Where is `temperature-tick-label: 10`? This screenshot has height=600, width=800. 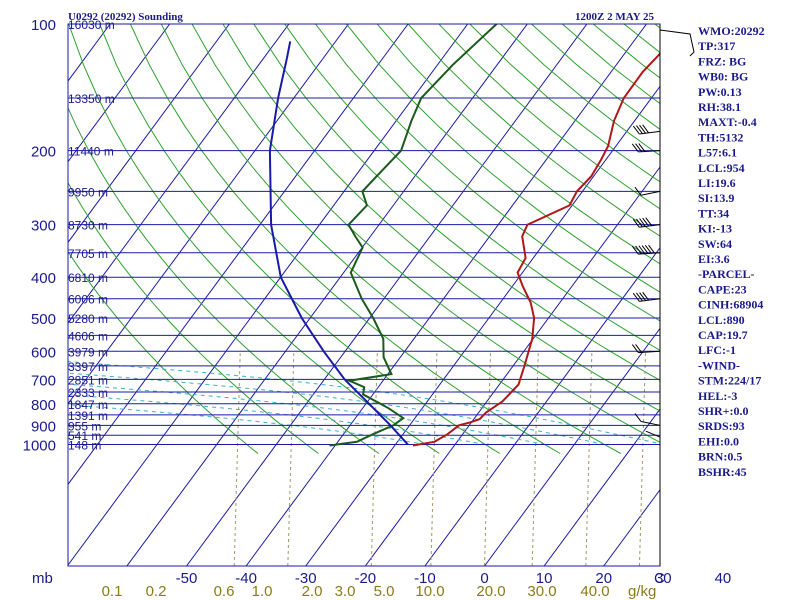 temperature-tick-label: 10 is located at coordinates (544, 578).